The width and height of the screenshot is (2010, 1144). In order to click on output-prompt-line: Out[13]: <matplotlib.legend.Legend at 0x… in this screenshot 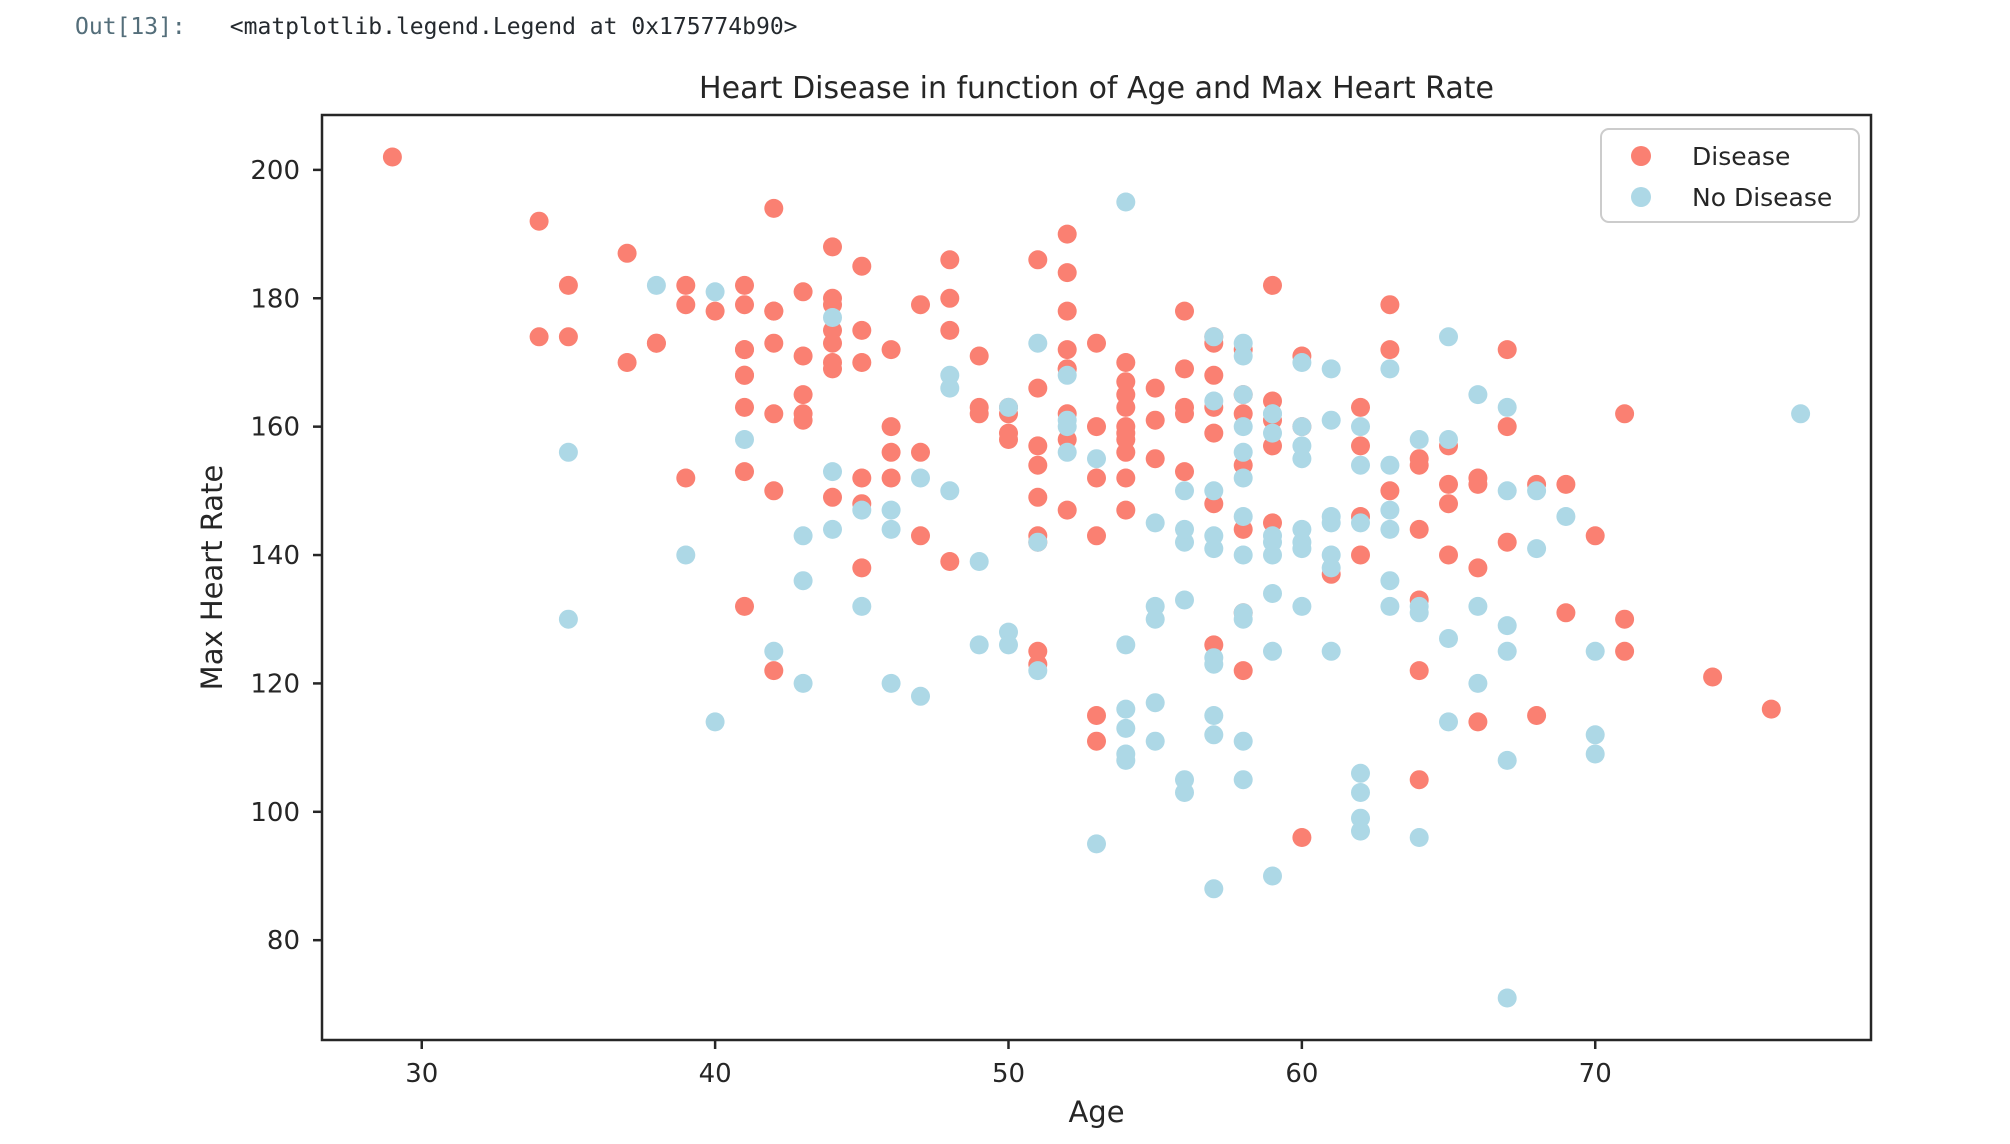, I will do `click(436, 28)`.